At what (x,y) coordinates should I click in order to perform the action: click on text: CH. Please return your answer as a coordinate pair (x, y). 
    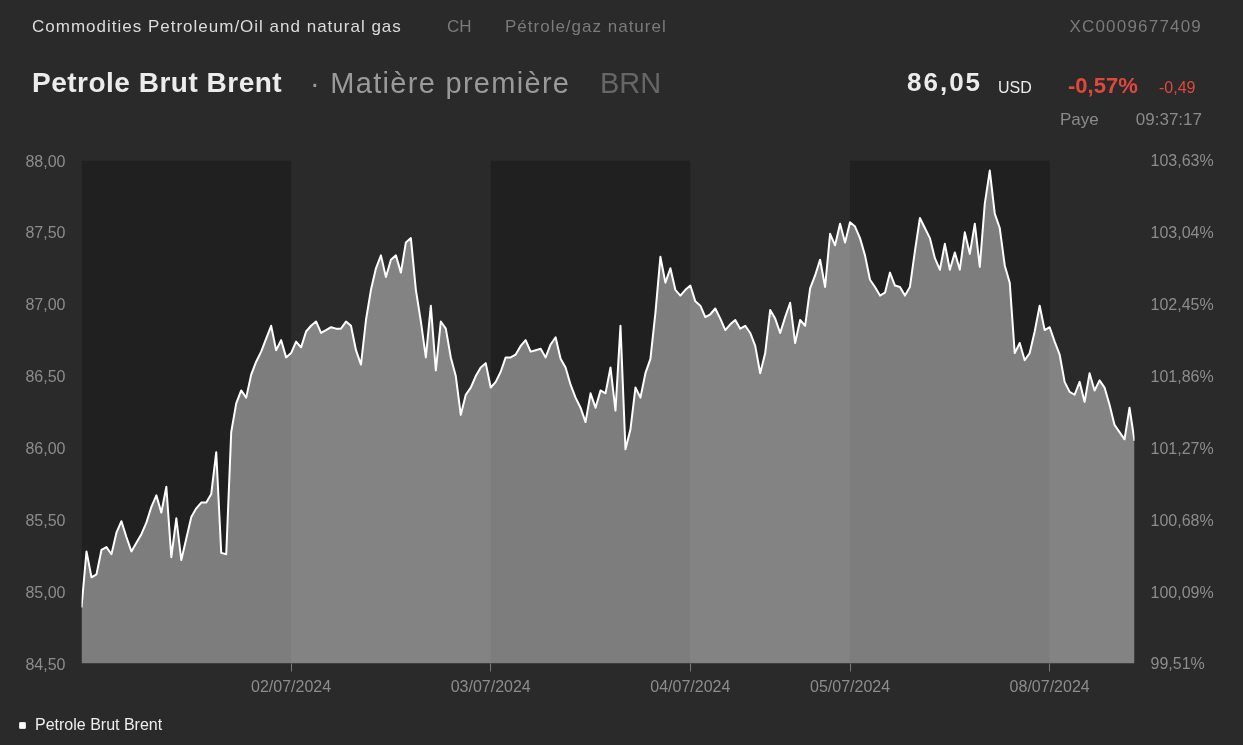
    Looking at the image, I should click on (459, 27).